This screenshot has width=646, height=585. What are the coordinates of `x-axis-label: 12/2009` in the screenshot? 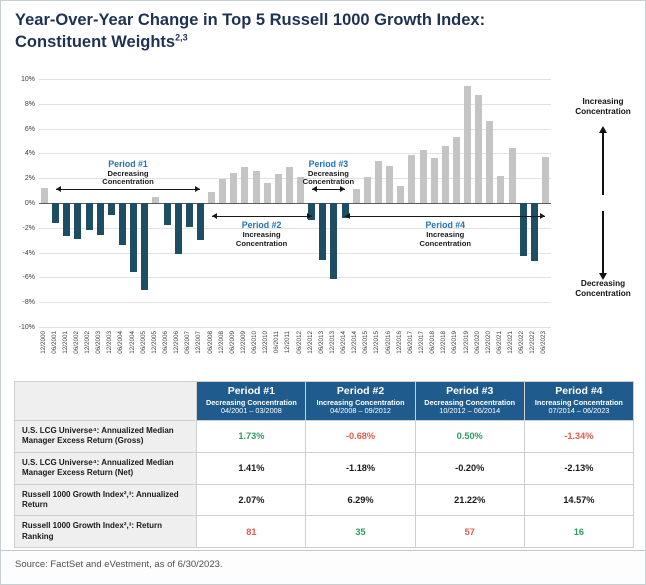 It's located at (243, 342).